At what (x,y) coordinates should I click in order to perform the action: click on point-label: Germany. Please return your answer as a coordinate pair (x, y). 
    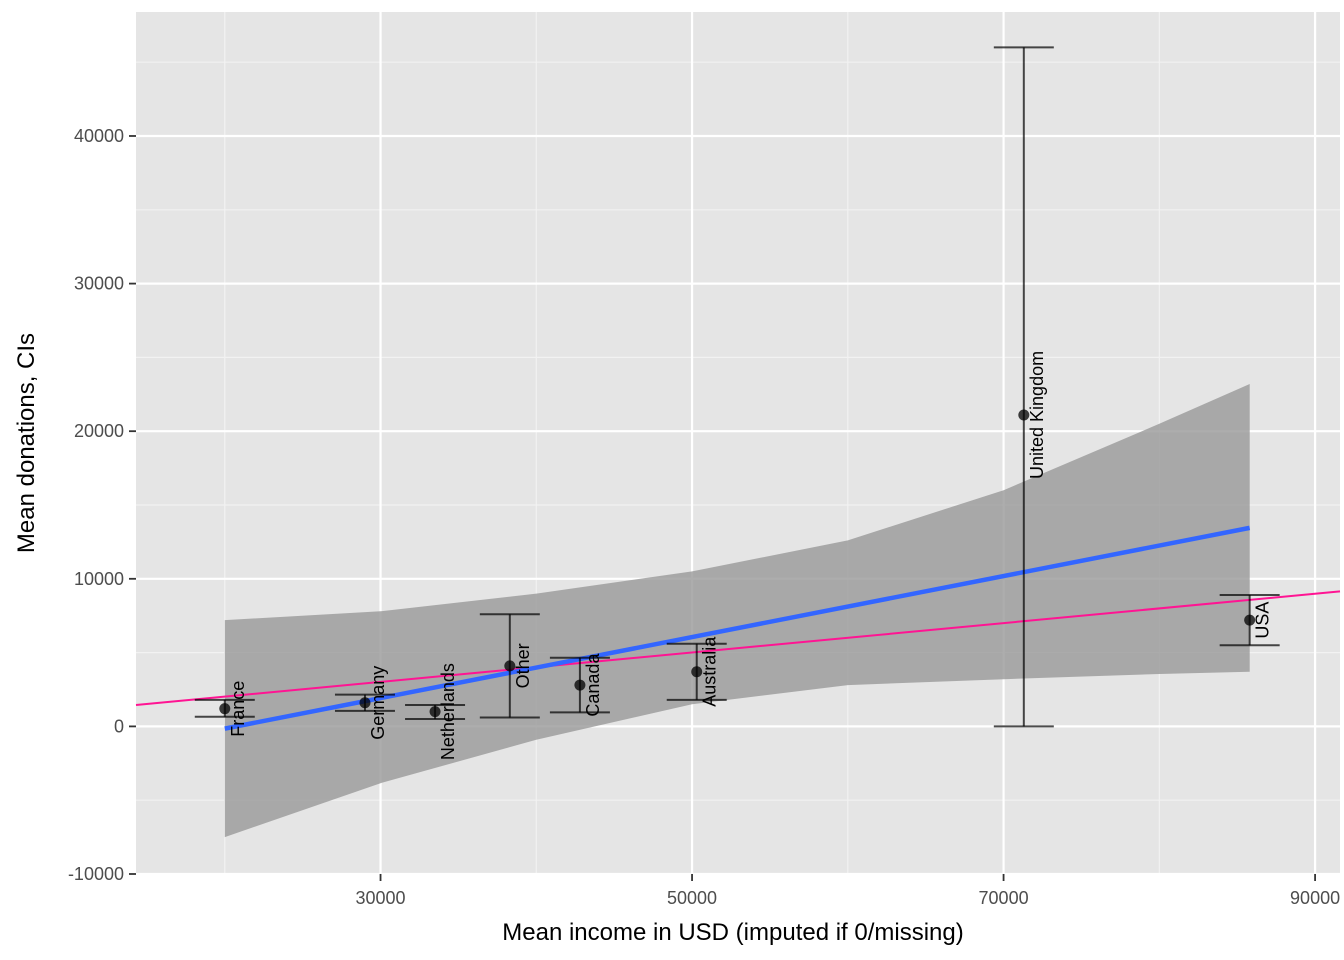
    Looking at the image, I should click on (378, 703).